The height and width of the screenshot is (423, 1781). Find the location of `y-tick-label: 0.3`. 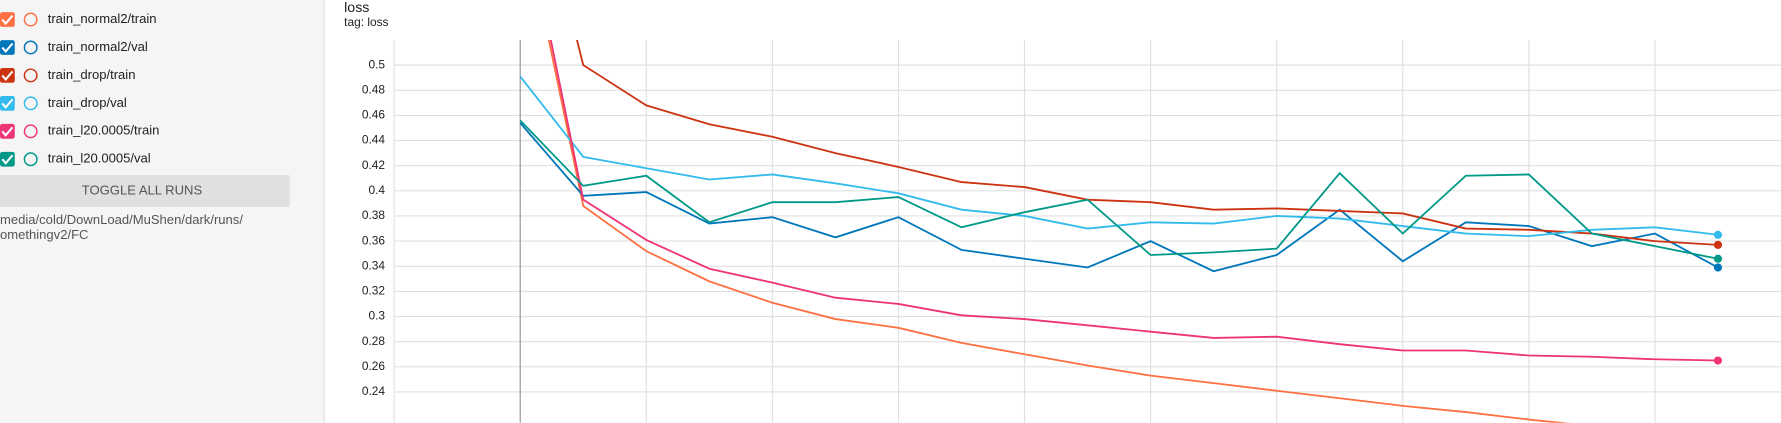

y-tick-label: 0.3 is located at coordinates (376, 316).